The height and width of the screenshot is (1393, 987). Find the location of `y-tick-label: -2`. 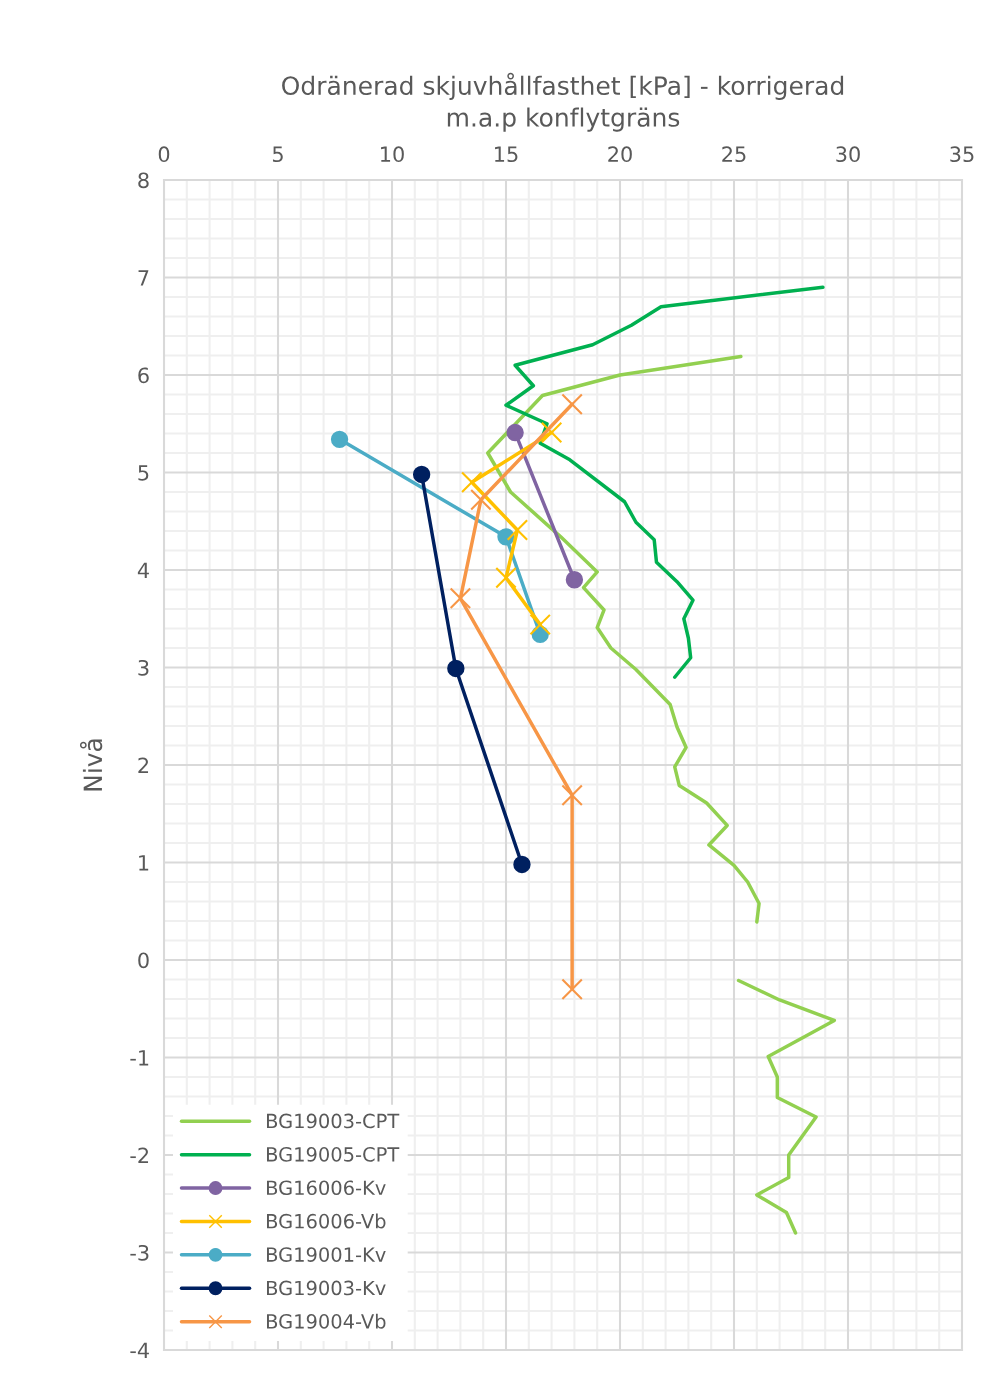

y-tick-label: -2 is located at coordinates (139, 1155).